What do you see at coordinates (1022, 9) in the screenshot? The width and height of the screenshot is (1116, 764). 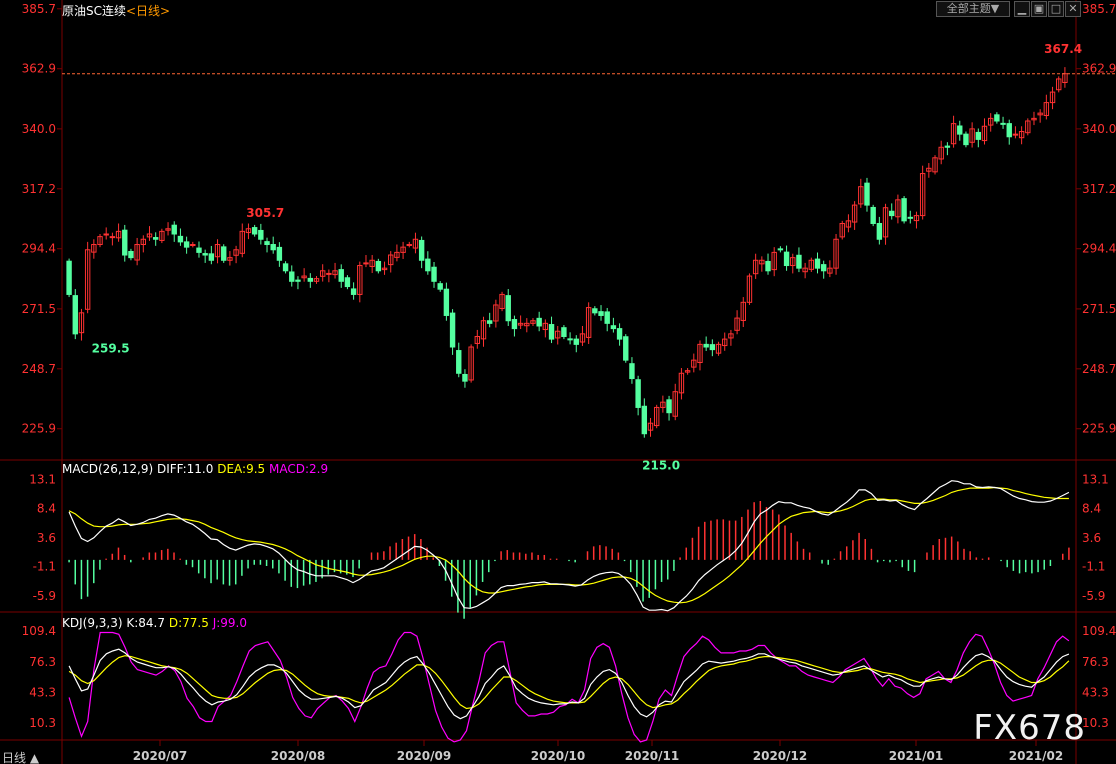 I see `minimize-icon: ▁` at bounding box center [1022, 9].